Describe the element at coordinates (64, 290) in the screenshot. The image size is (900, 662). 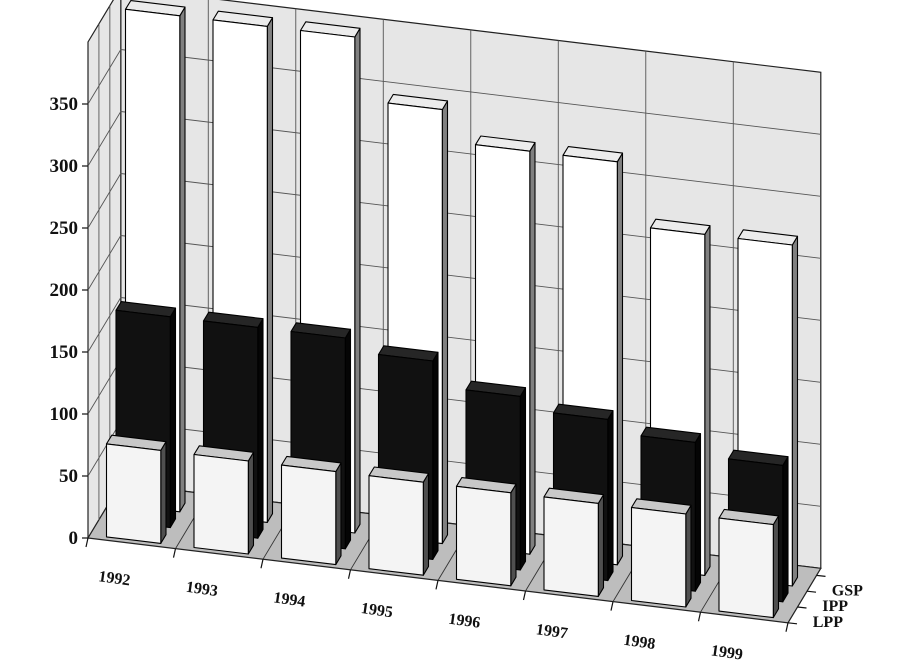
I see `y-tick-label: 200` at that location.